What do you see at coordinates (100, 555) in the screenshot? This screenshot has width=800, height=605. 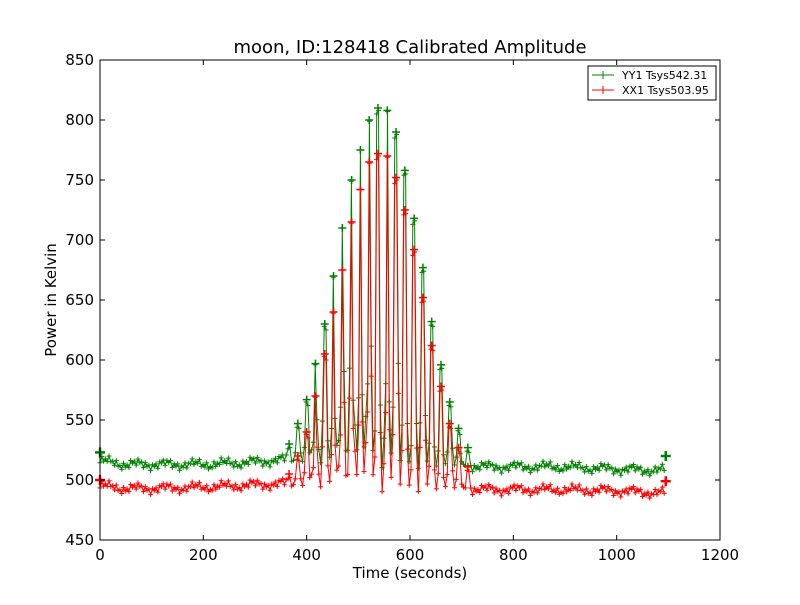 I see `x-tick-label: 0` at bounding box center [100, 555].